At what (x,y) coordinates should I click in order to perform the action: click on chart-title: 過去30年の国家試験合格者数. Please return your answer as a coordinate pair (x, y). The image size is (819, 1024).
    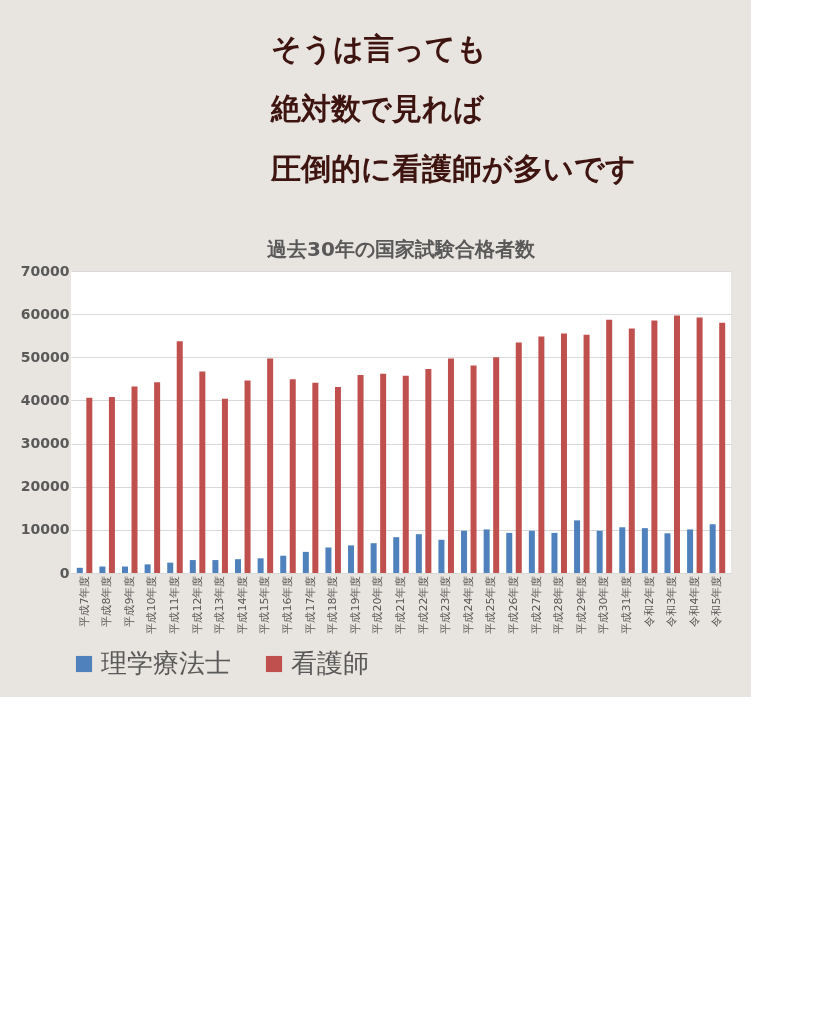
    Looking at the image, I should click on (401, 249).